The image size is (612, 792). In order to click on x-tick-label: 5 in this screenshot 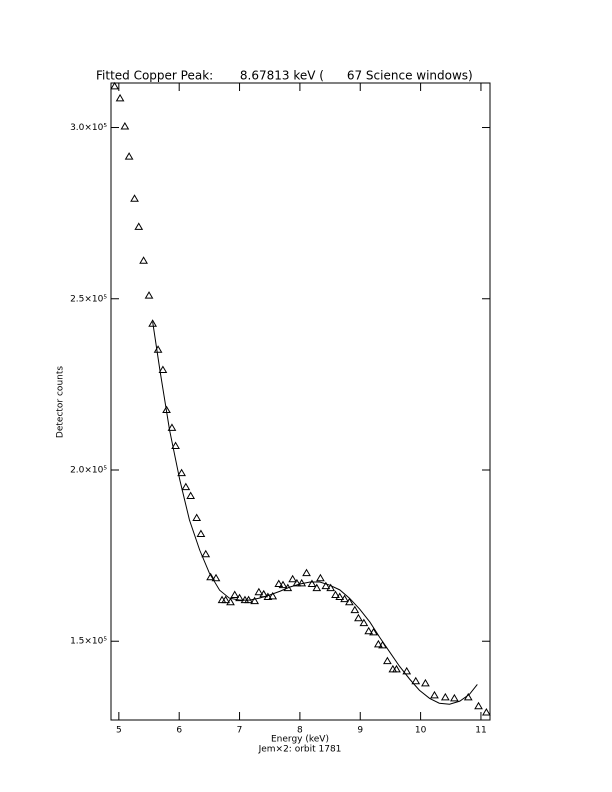, I will do `click(119, 731)`.